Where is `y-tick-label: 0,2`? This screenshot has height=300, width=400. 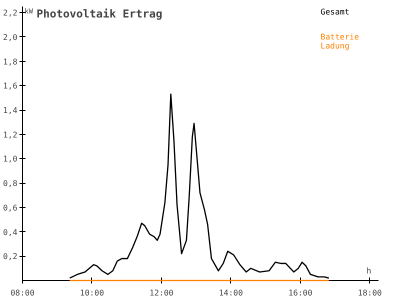
y-tick-label: 0,2 is located at coordinates (10, 257).